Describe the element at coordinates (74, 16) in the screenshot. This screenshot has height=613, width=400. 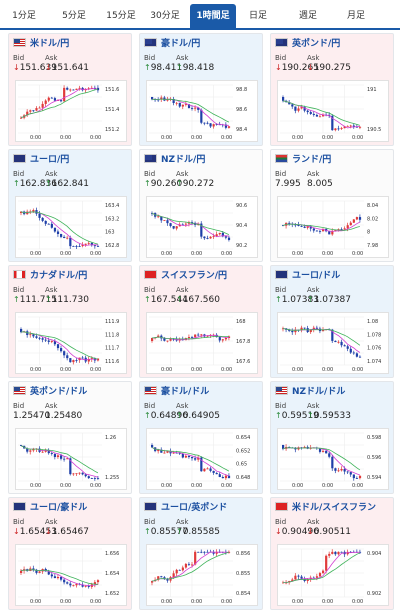
I see `tab-1: 5分足` at that location.